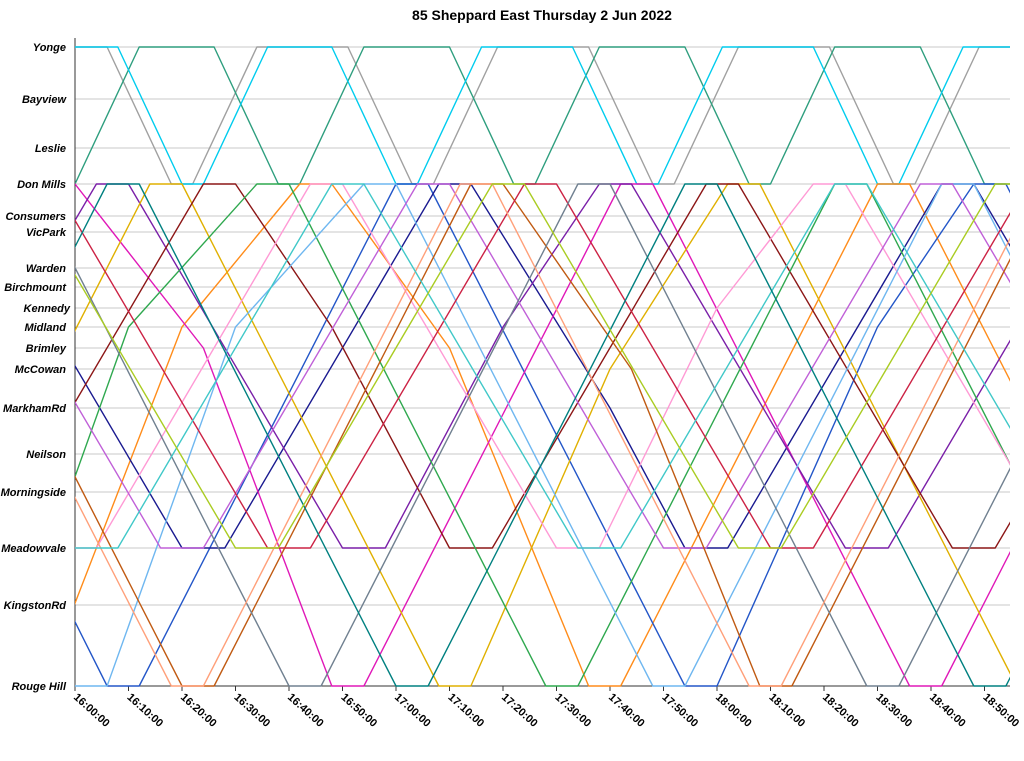  Describe the element at coordinates (144, 710) in the screenshot. I see `time-tick-label: 16:10:00` at that location.